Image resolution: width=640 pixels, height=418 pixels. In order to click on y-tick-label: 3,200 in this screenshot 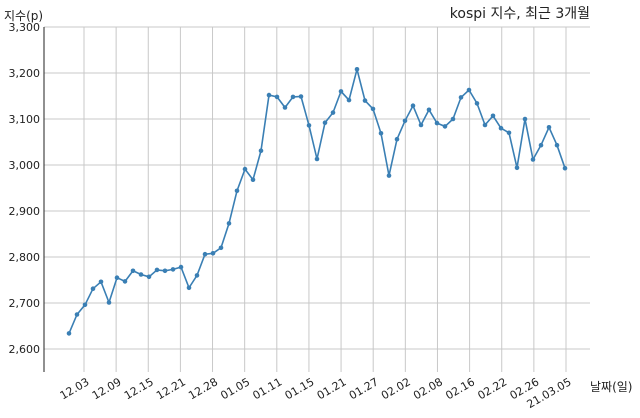, I will do `click(25, 73)`.